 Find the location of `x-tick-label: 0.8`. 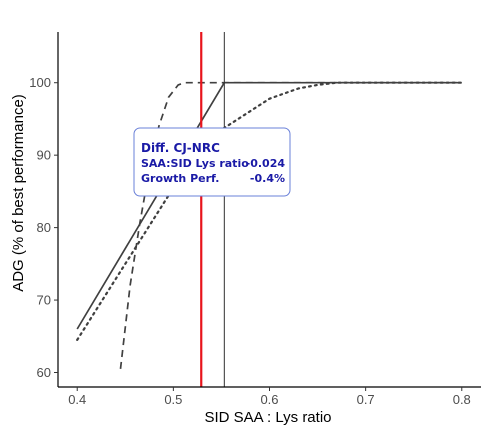

x-tick-label: 0.8 is located at coordinates (462, 399).